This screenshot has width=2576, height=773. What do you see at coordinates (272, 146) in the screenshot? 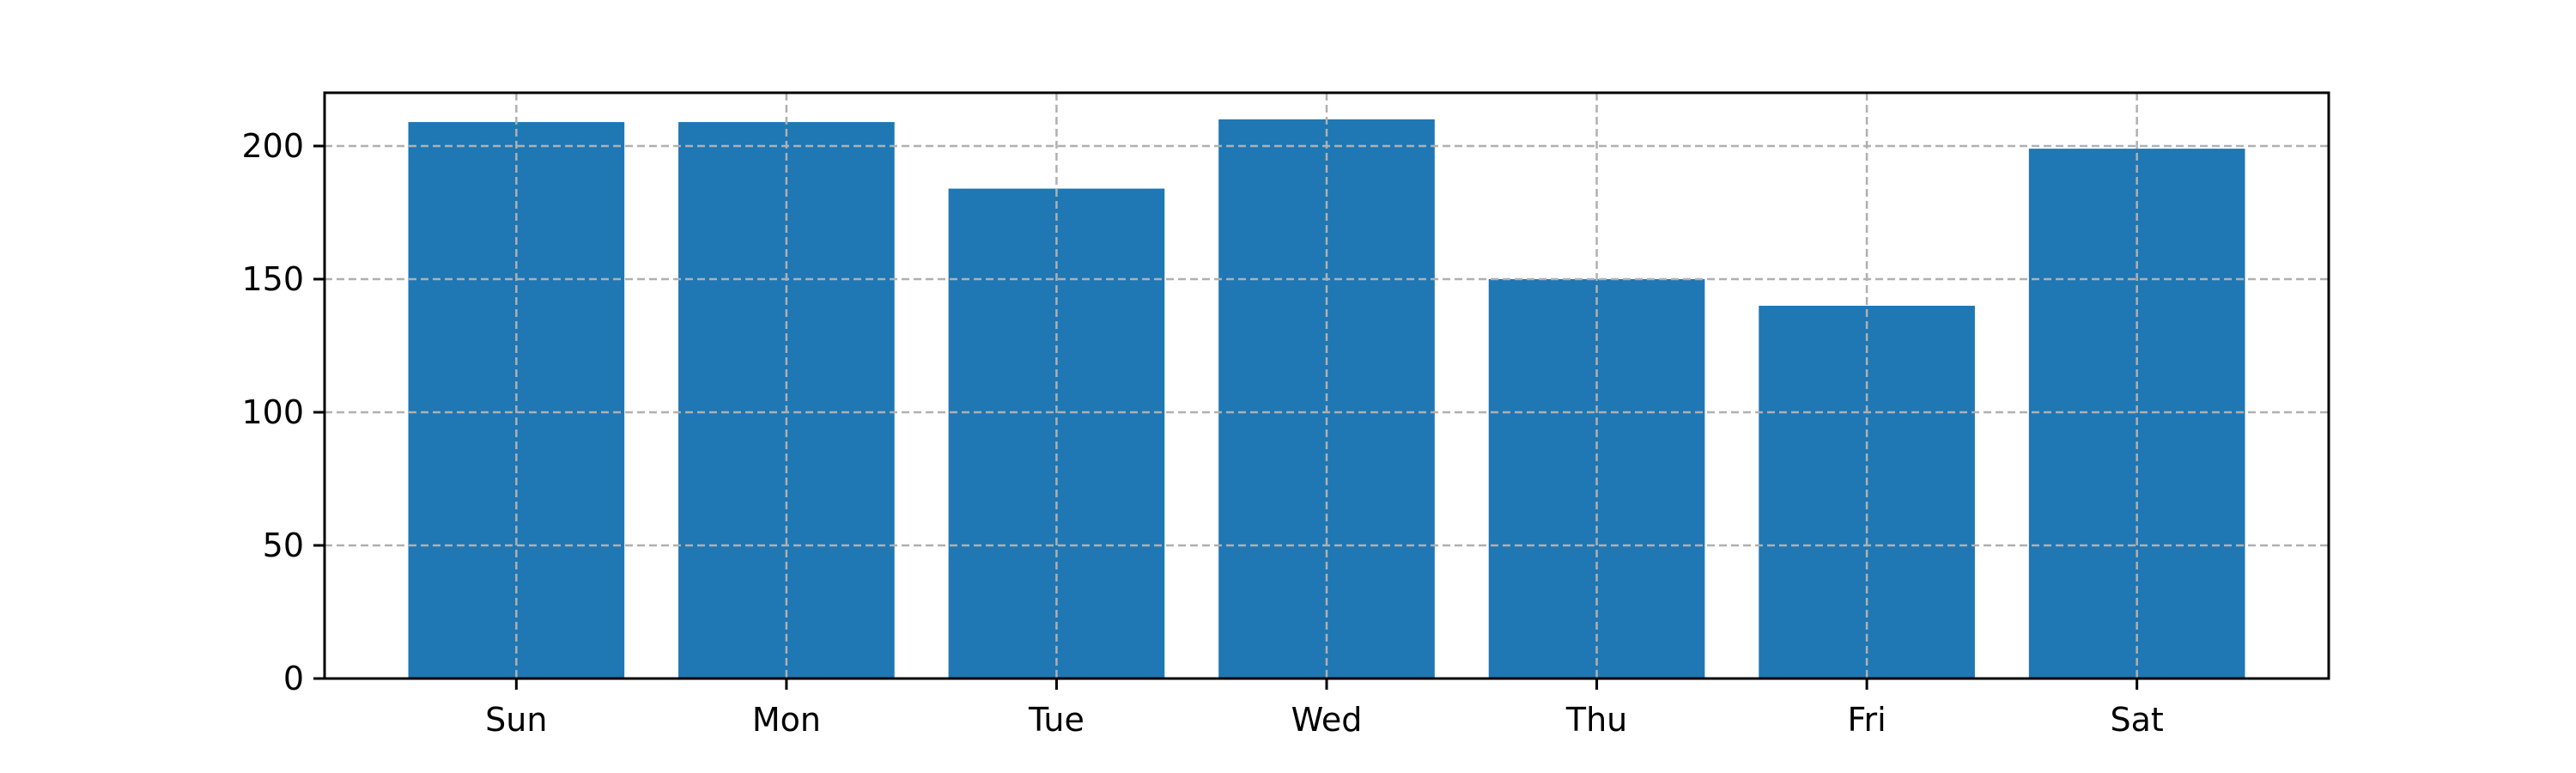
I see `y-tick-label-200: 200` at bounding box center [272, 146].